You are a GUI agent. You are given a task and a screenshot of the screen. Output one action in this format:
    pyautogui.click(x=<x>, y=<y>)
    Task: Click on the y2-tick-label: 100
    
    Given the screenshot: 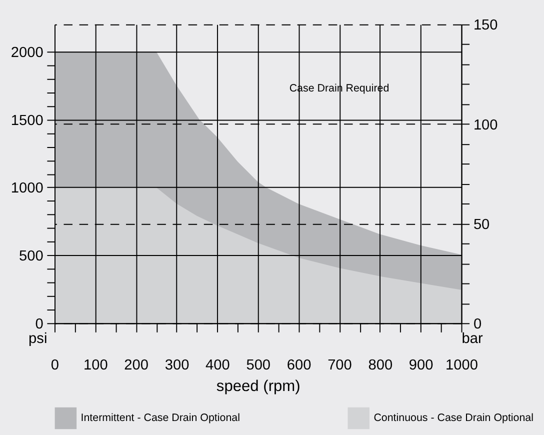 What is the action you would take?
    pyautogui.click(x=485, y=125)
    